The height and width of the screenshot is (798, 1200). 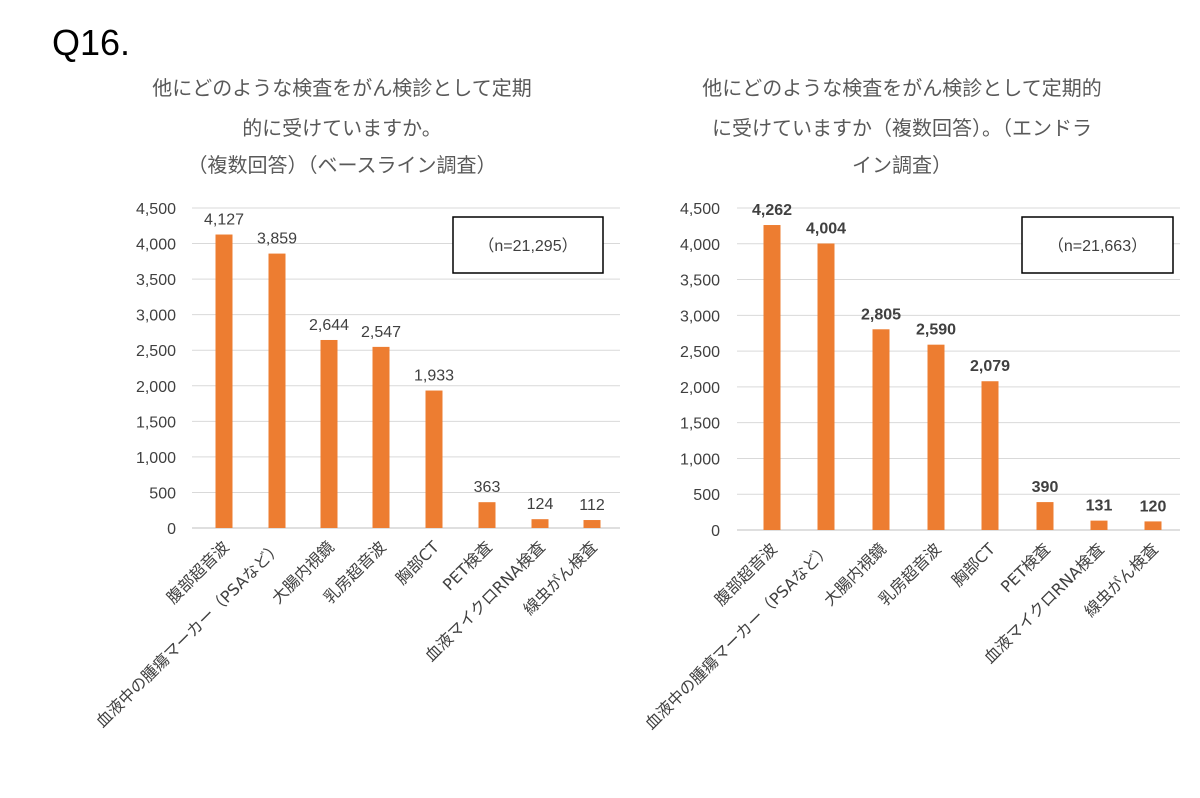 What do you see at coordinates (826, 228) in the screenshot?
I see `data-label: 4,004` at bounding box center [826, 228].